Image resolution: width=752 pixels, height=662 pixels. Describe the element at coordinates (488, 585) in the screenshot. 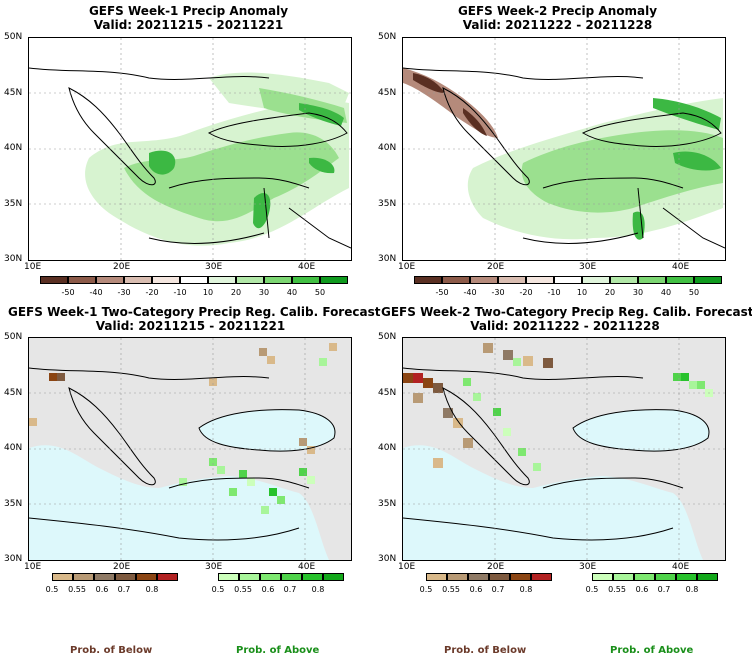

I see `prob-below-colorbar-week2: 0.5 0.55 0.6 0.7 0.8` at that location.